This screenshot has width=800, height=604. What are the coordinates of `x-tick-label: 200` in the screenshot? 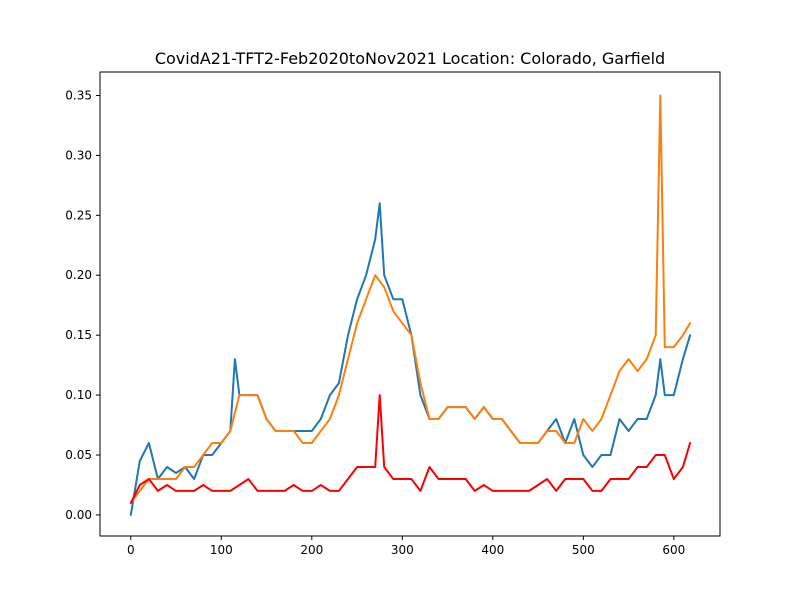 It's located at (311, 550).